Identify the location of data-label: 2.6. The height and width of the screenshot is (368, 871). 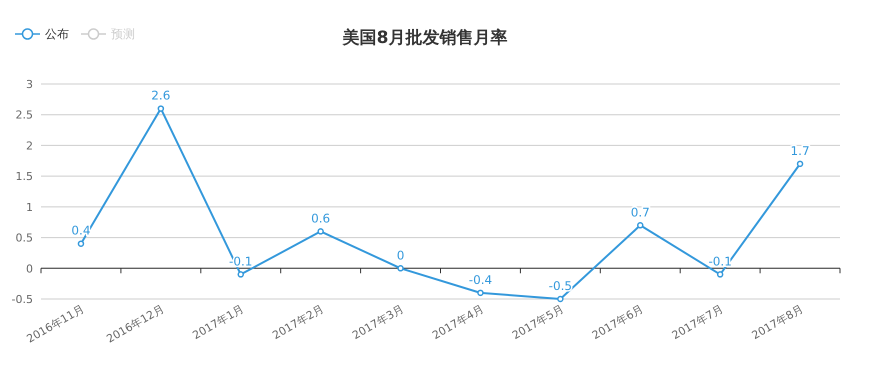
(160, 95).